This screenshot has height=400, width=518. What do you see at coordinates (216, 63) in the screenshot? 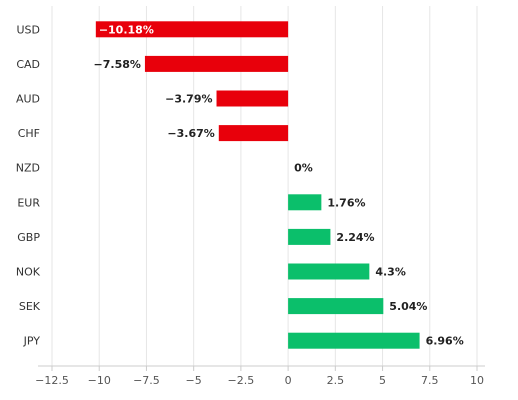
I see `bar-cad` at bounding box center [216, 63].